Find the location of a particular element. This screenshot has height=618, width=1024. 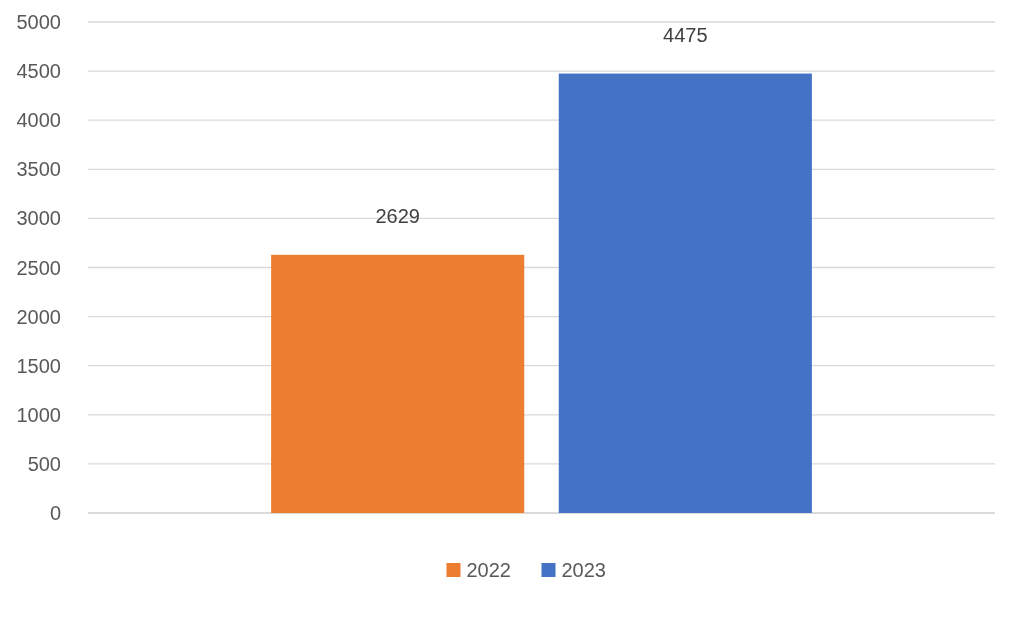

y-tick-label: 4000 is located at coordinates (38, 120).